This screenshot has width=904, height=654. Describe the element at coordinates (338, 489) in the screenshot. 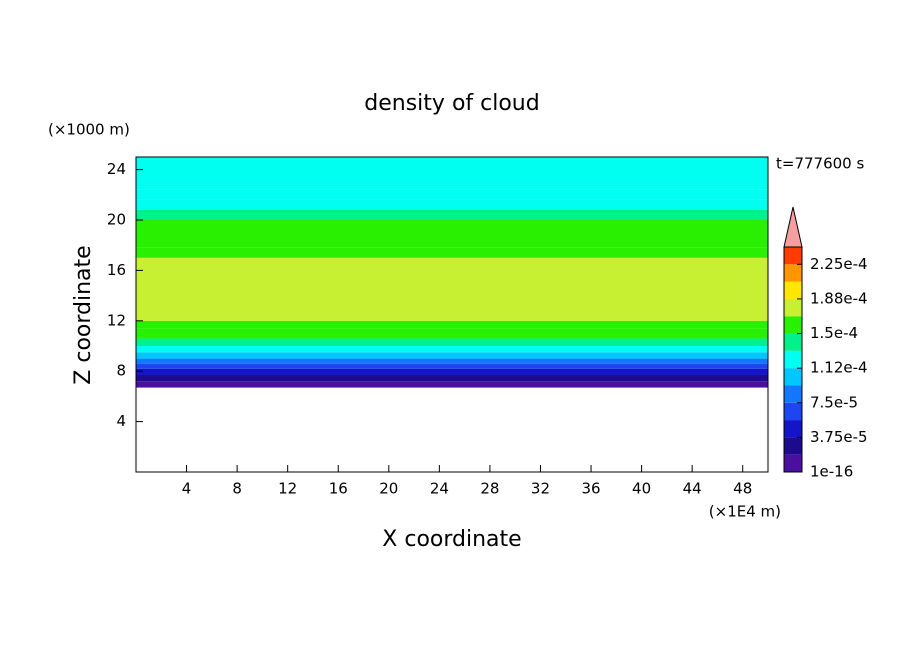

I see `x-tick-label: 16` at that location.